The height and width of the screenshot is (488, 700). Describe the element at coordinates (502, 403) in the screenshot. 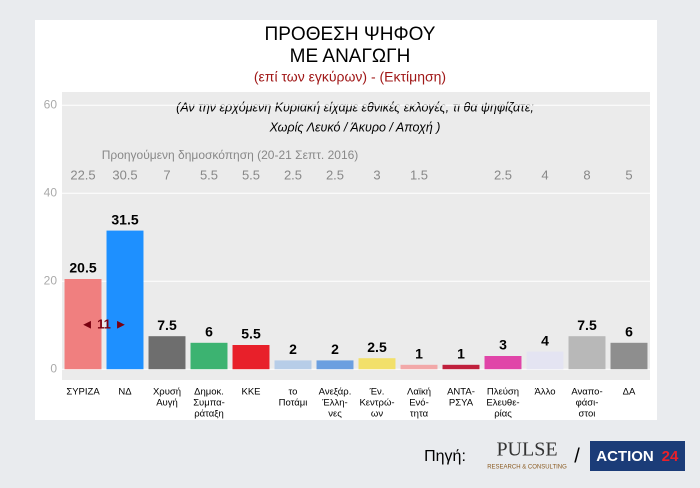

I see `x-tick-label: Ελευθε-` at that location.